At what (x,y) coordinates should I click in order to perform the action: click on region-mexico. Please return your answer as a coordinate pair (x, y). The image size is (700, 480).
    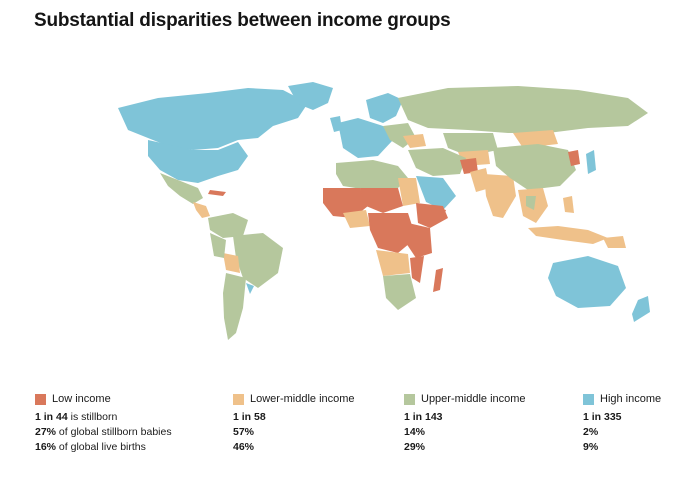
    Looking at the image, I should click on (181, 188).